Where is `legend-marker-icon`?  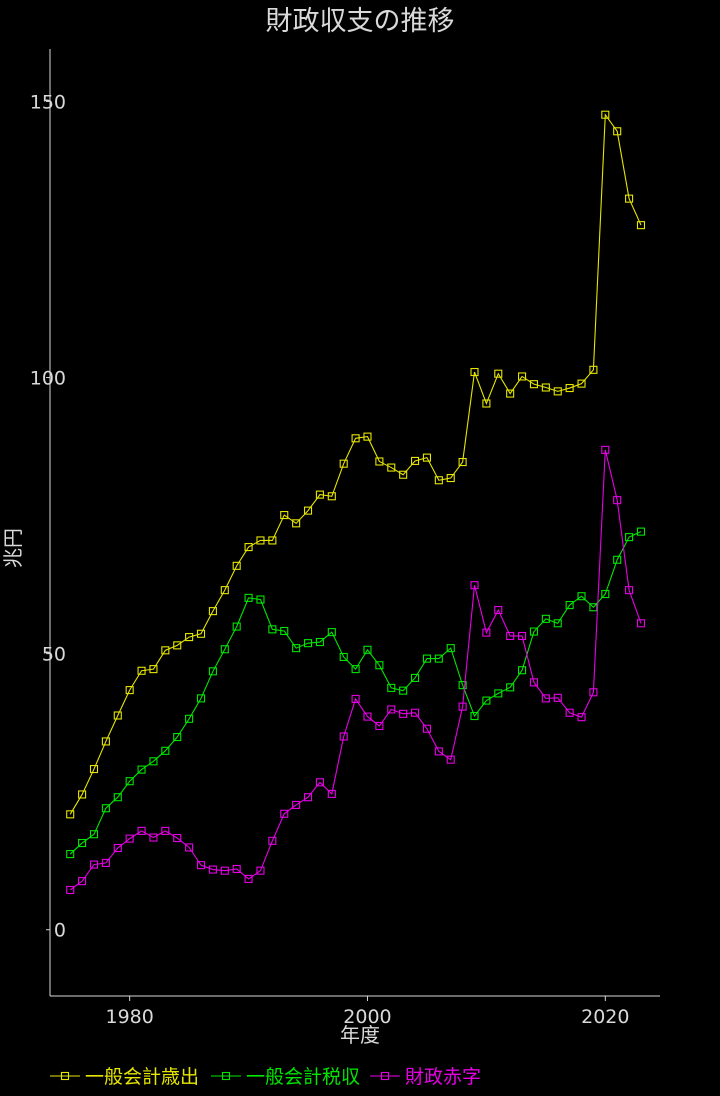 legend-marker-icon is located at coordinates (65, 1076).